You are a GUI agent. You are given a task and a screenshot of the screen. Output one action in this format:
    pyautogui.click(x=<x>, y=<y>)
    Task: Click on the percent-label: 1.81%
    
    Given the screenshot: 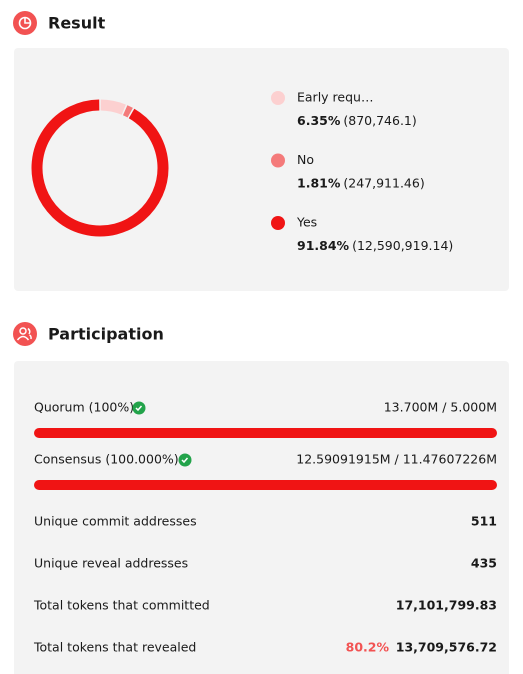 What is the action you would take?
    pyautogui.click(x=319, y=182)
    